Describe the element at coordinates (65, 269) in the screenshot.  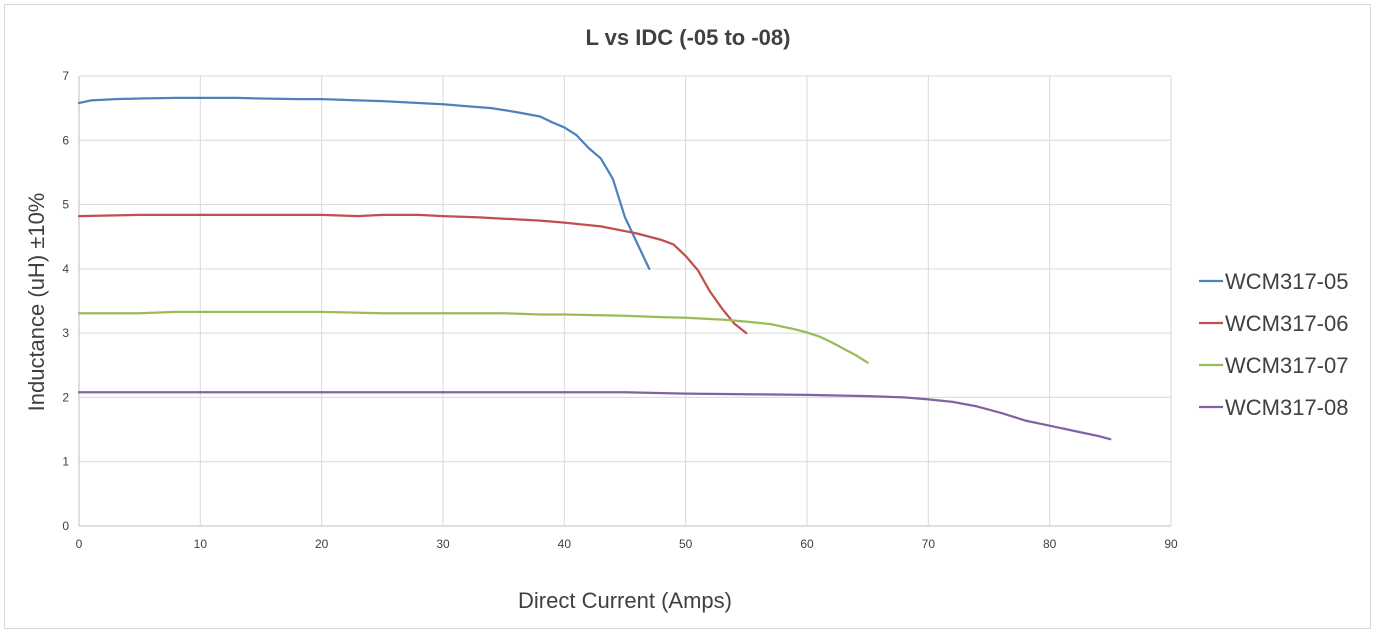
I see `y-tick-label: 4` at that location.